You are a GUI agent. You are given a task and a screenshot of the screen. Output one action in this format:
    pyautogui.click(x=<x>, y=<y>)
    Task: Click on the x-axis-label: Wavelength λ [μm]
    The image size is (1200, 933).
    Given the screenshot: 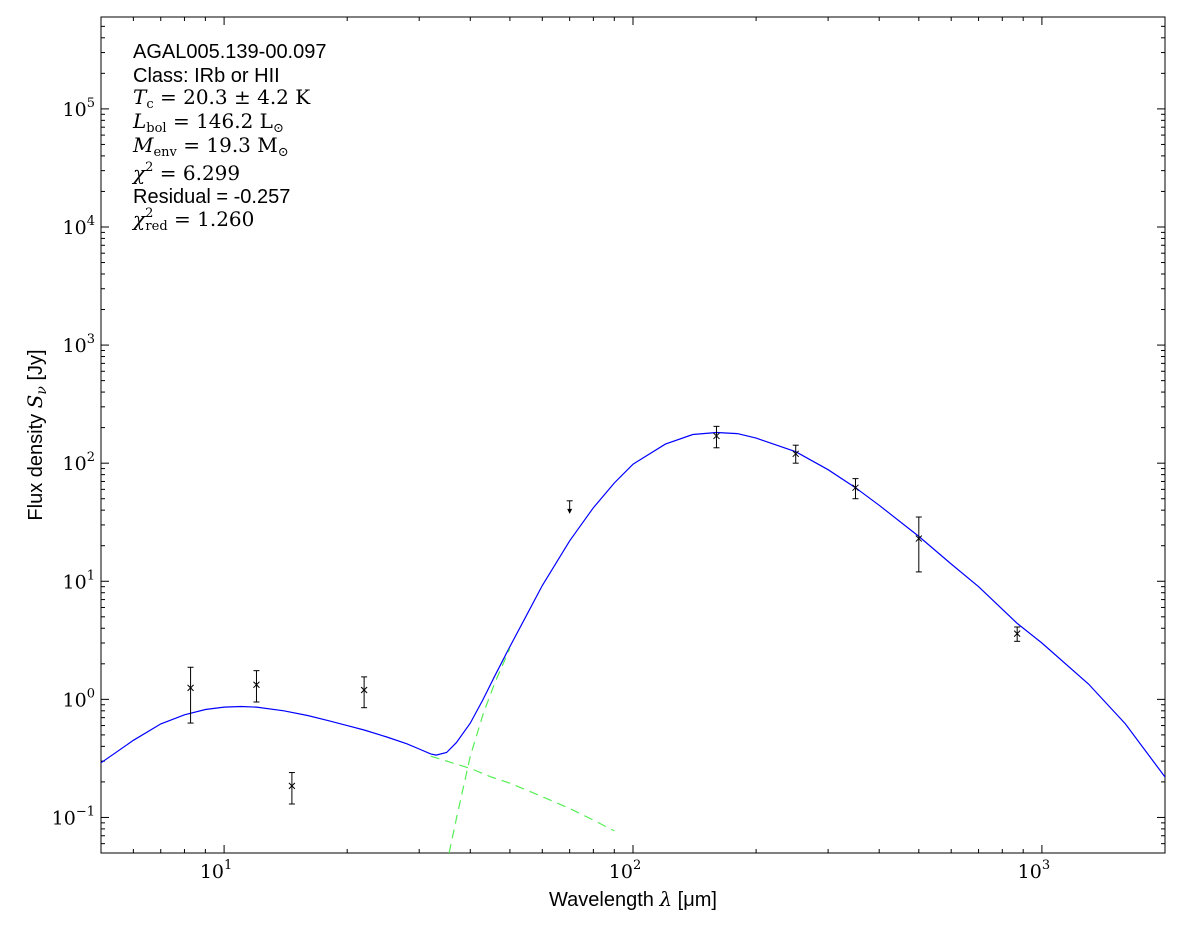 What is the action you would take?
    pyautogui.click(x=633, y=899)
    